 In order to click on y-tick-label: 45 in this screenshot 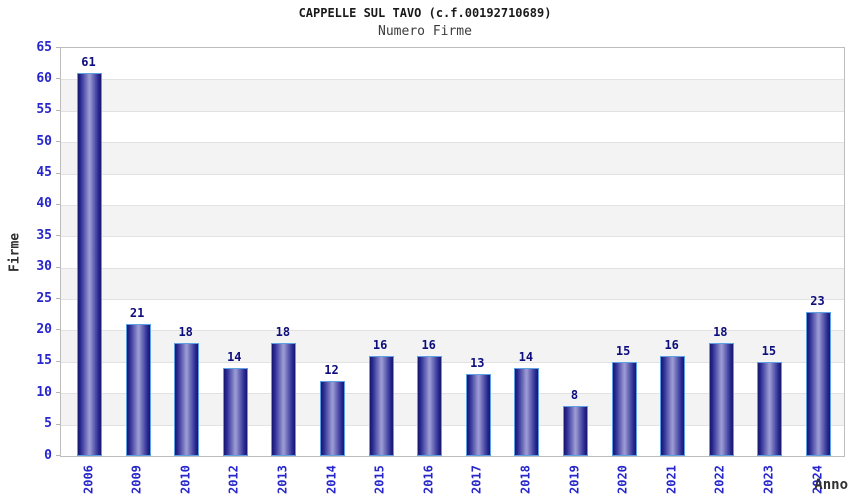, I will do `click(44, 173)`.